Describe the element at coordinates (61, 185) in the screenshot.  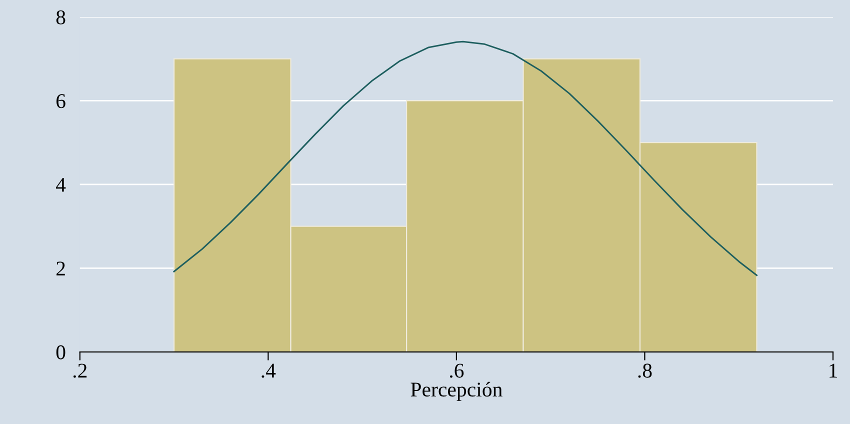
I see `y-tick-label: 4` at that location.